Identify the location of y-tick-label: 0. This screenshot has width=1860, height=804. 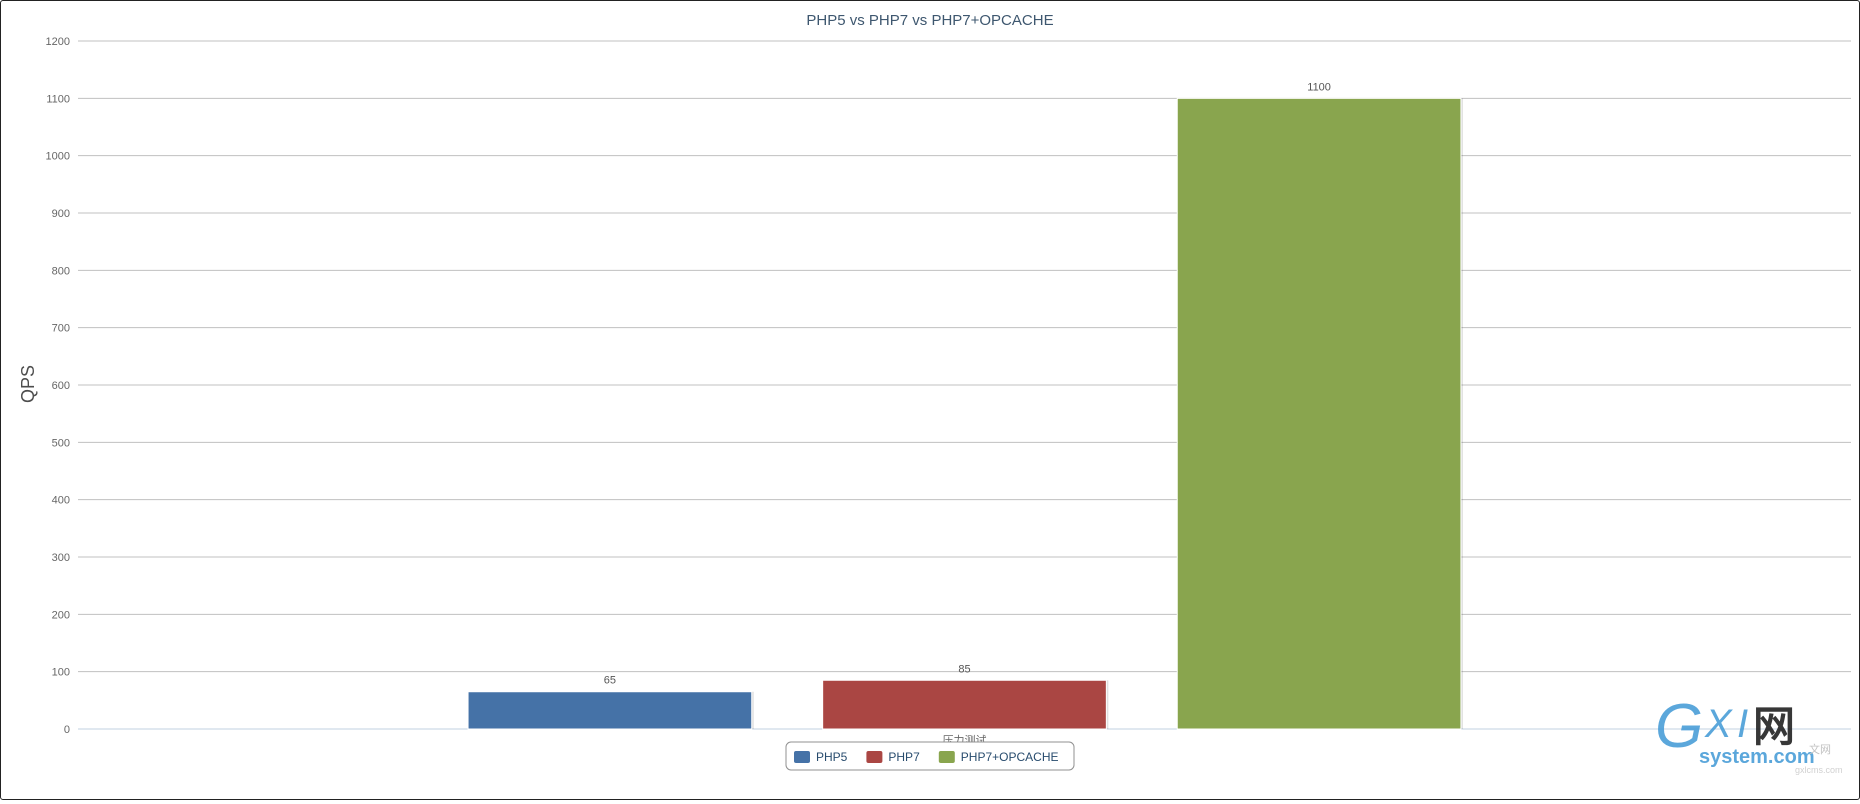
(67, 730).